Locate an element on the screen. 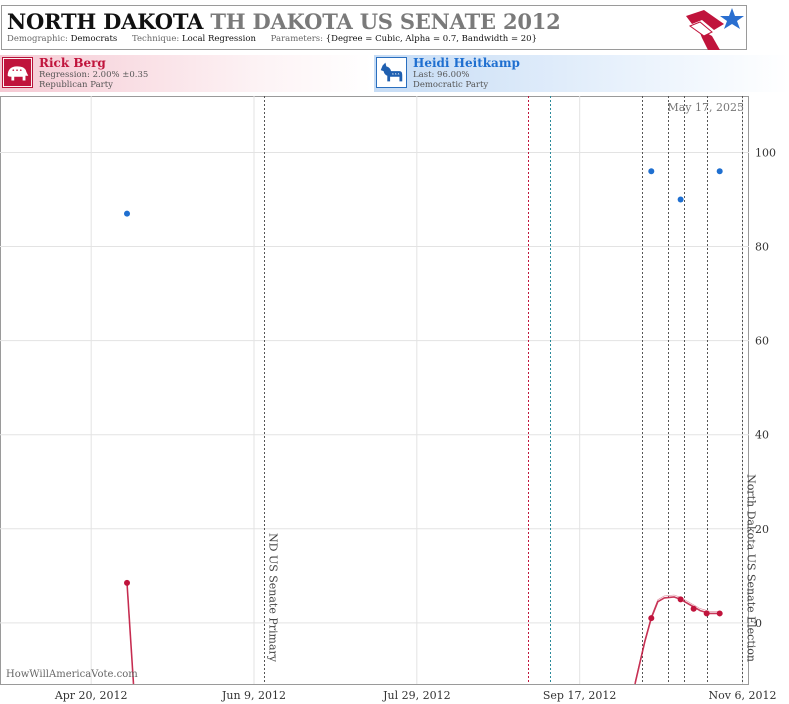 The image size is (789, 704). technique-value: Local Regression is located at coordinates (218, 39).